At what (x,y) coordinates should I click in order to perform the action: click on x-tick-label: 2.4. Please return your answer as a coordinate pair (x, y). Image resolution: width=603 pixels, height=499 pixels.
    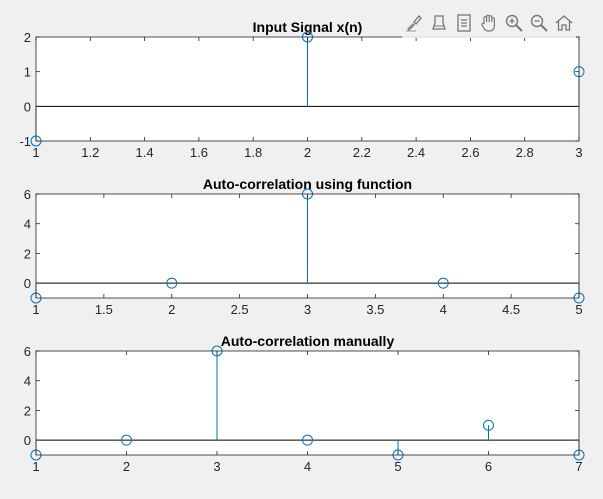
    Looking at the image, I should click on (416, 152).